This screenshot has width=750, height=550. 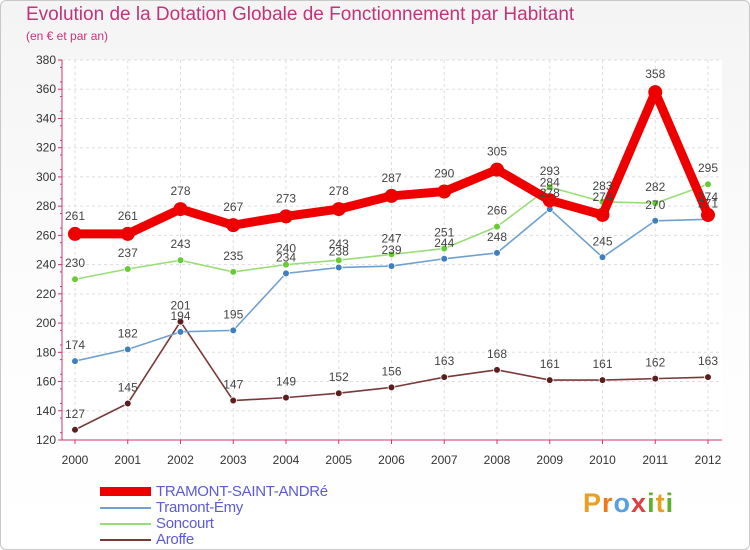 What do you see at coordinates (199, 507) in the screenshot?
I see `legend-label-tramont-emy: Tramont-Émy` at bounding box center [199, 507].